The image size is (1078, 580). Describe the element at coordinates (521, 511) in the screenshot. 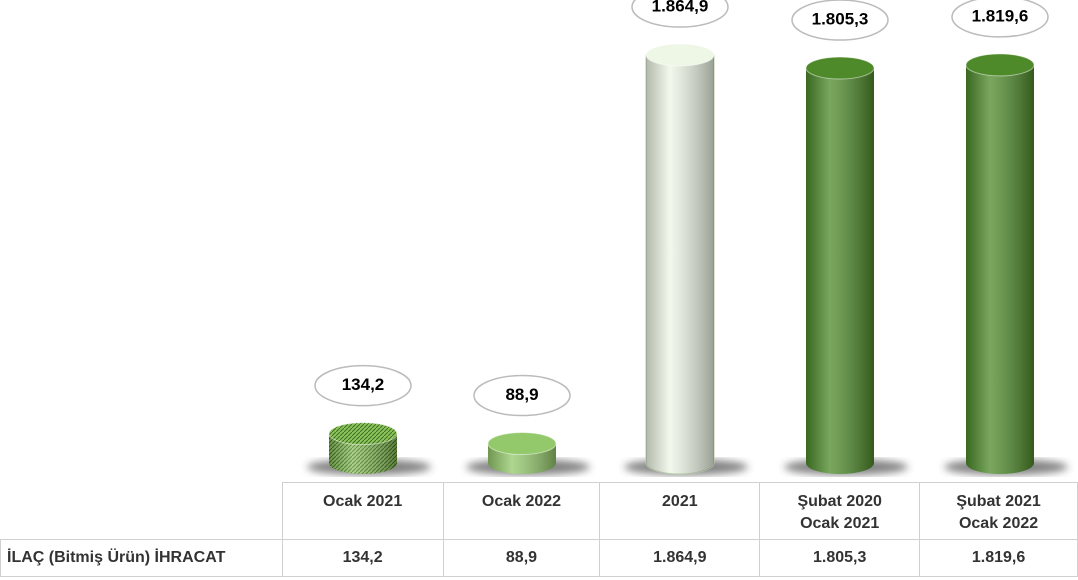

I see `category-label: Ocak 2022` at that location.